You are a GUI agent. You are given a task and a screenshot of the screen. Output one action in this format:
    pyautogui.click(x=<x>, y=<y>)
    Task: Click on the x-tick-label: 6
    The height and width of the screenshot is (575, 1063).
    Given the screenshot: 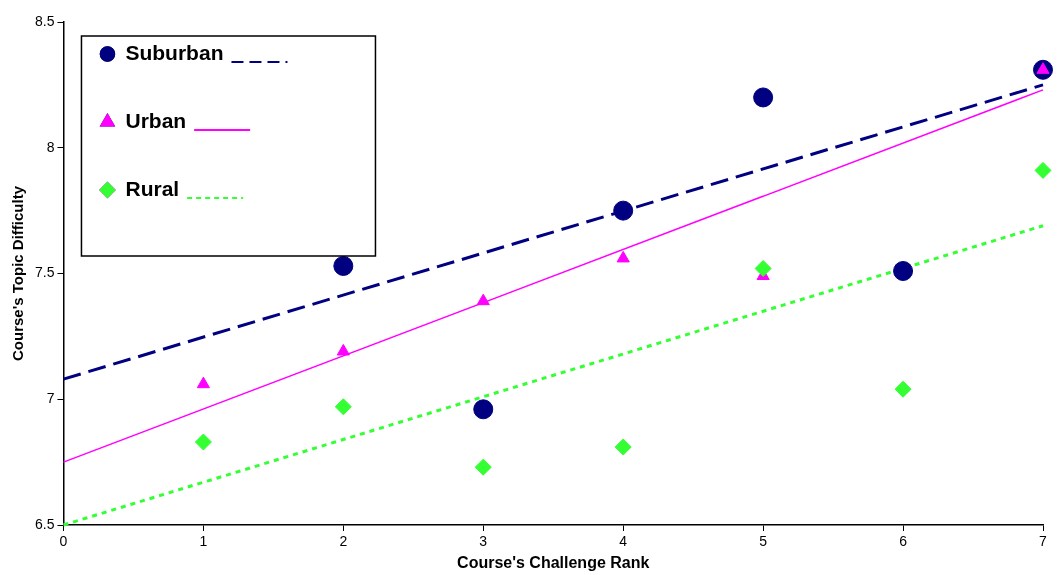 What is the action you would take?
    pyautogui.click(x=903, y=541)
    